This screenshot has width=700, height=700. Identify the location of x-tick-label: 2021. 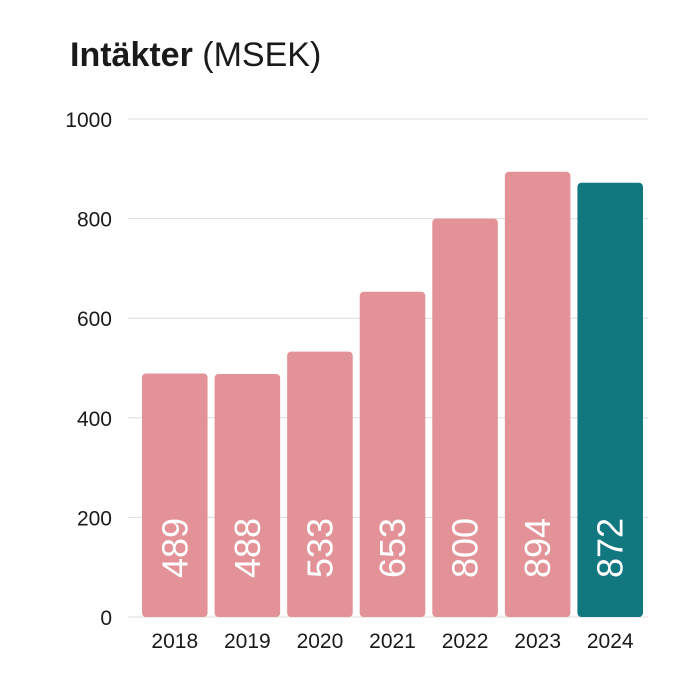
(392, 641).